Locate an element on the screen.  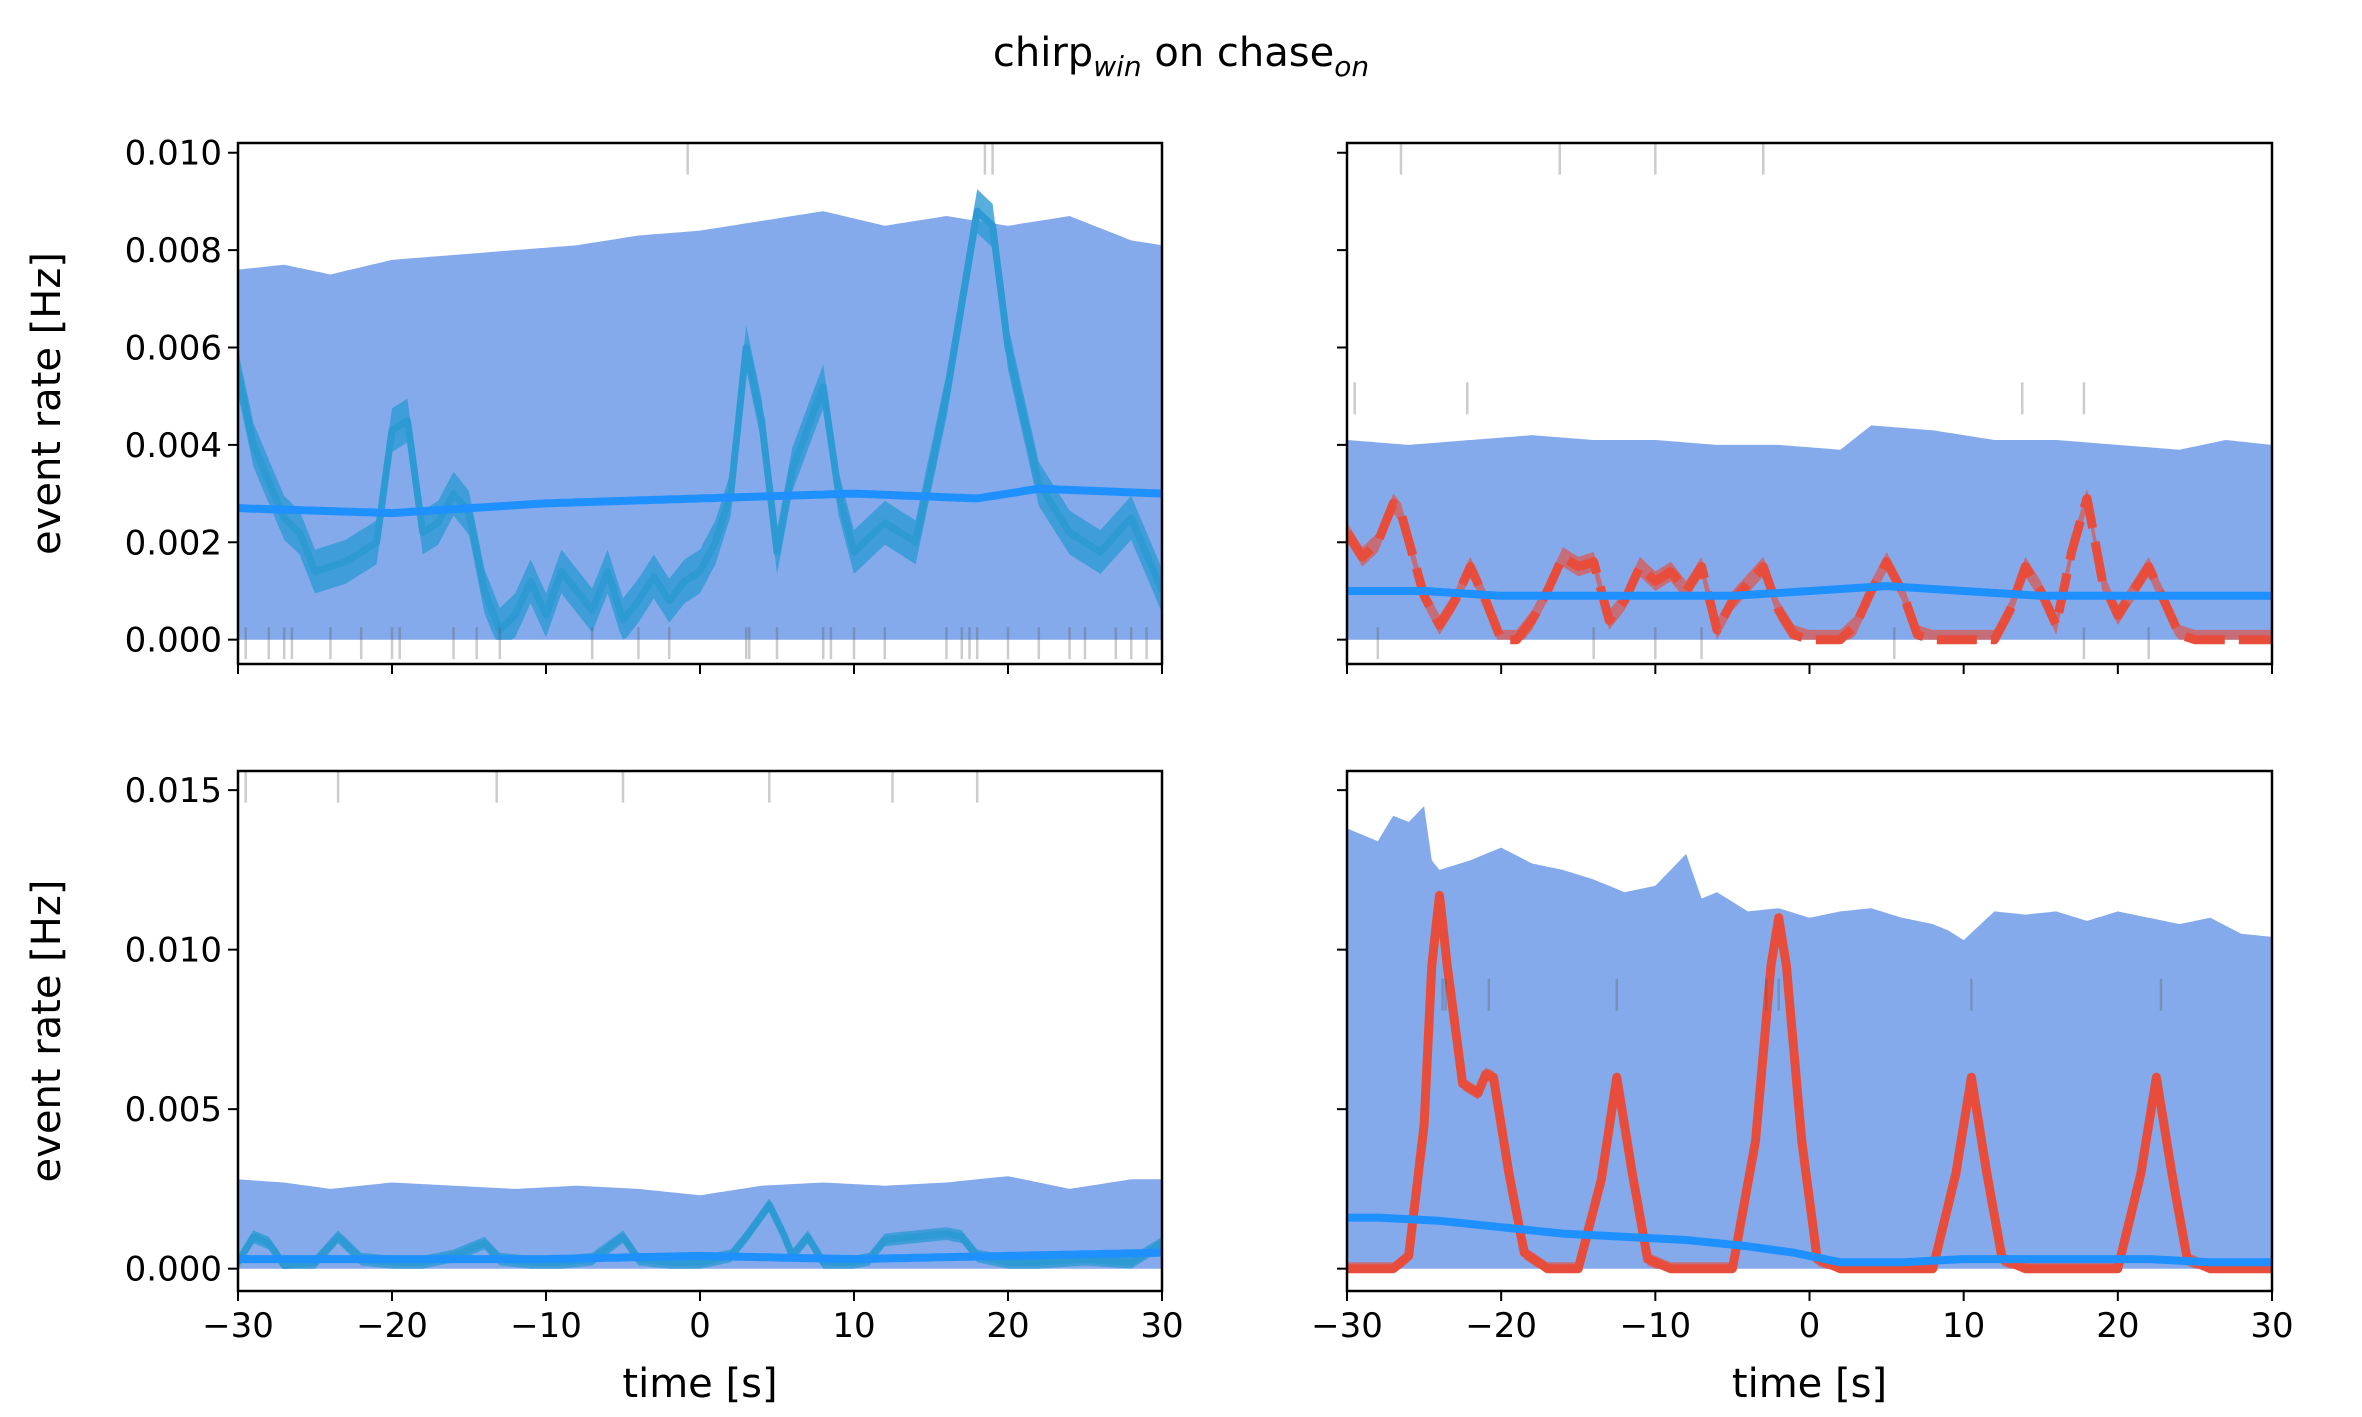
y-tick-label: 0.005 is located at coordinates (173, 1110).